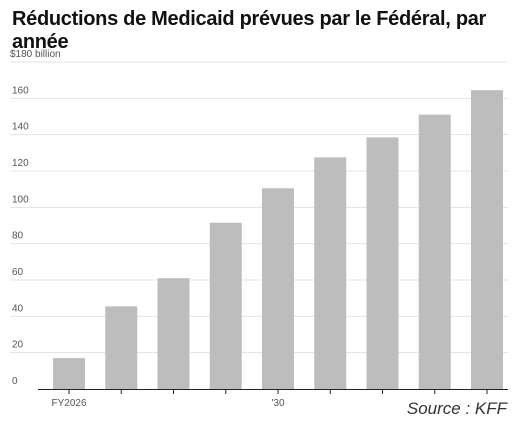 Image resolution: width=529 pixels, height=421 pixels. I want to click on x-tick-label: '30, so click(277, 403).